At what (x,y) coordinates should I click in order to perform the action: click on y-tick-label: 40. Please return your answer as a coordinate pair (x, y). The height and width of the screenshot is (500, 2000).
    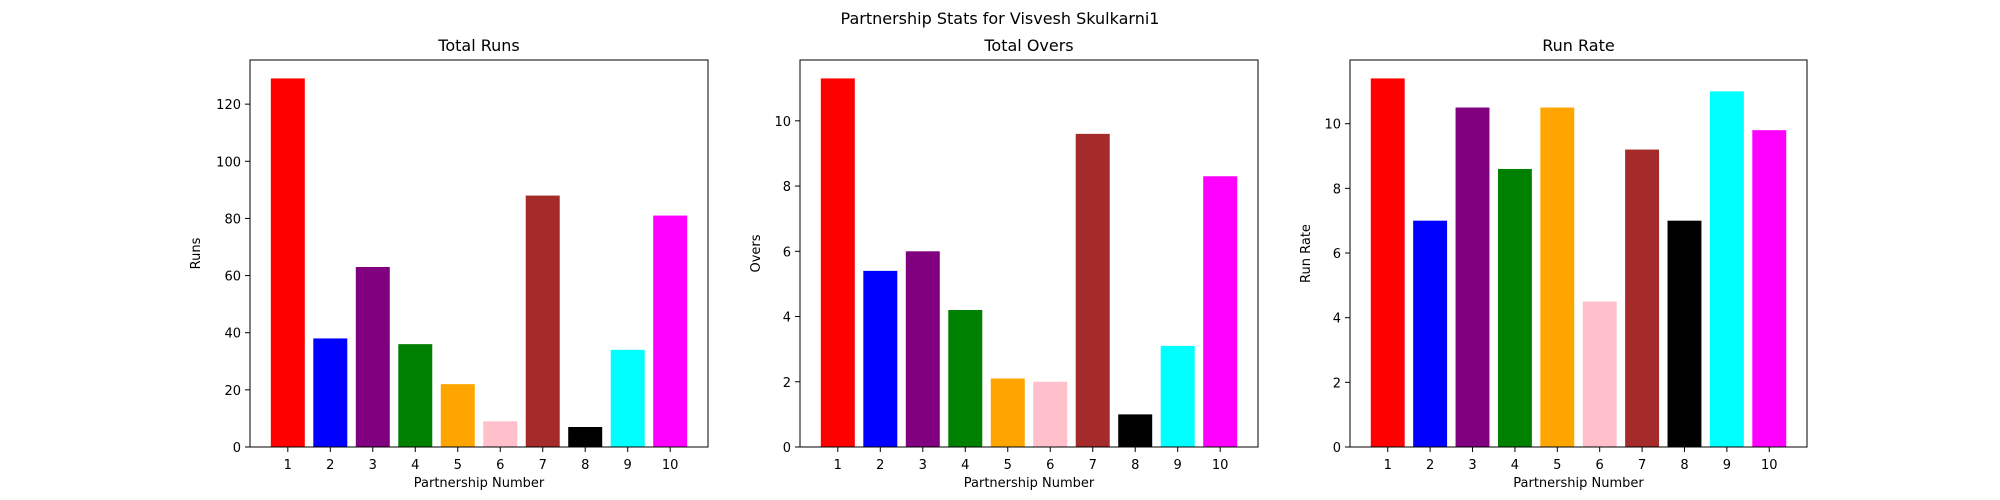
    Looking at the image, I should click on (232, 334).